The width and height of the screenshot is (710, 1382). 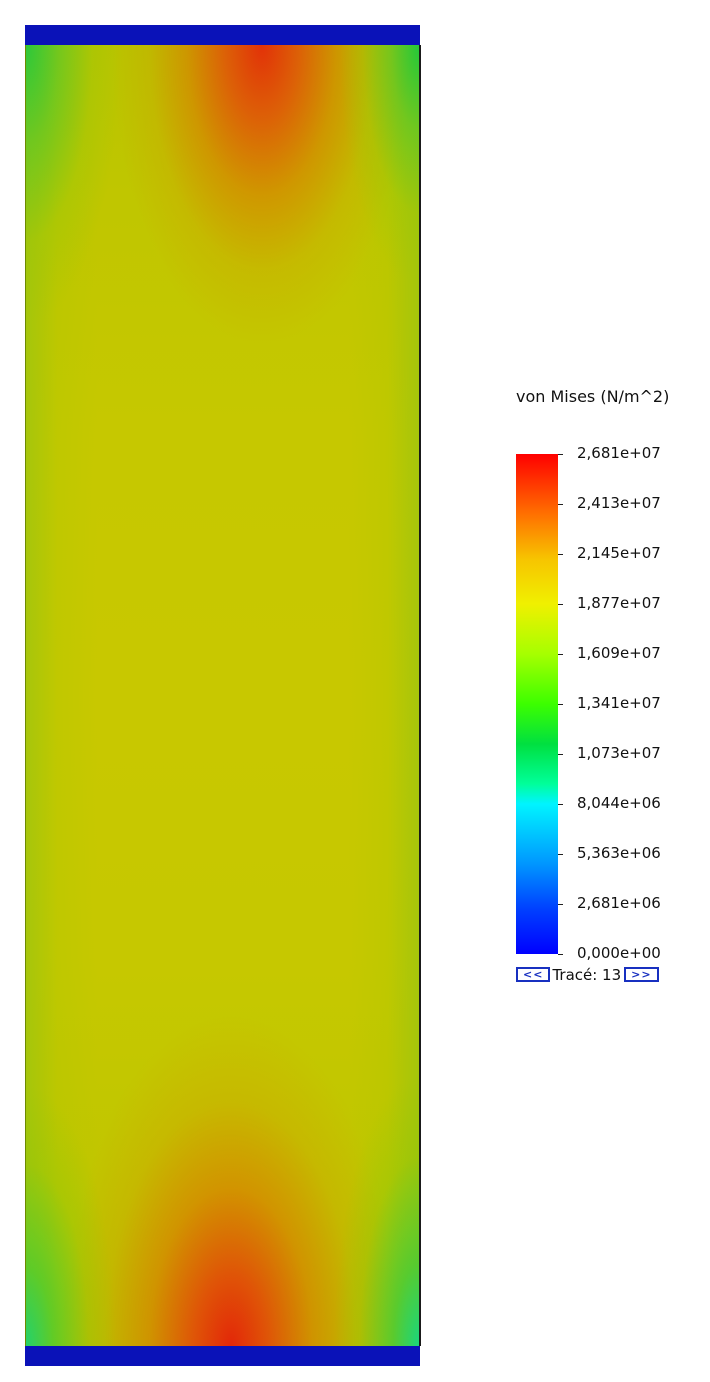 I want to click on legend-tick-label: 2,413e+07, so click(x=619, y=503).